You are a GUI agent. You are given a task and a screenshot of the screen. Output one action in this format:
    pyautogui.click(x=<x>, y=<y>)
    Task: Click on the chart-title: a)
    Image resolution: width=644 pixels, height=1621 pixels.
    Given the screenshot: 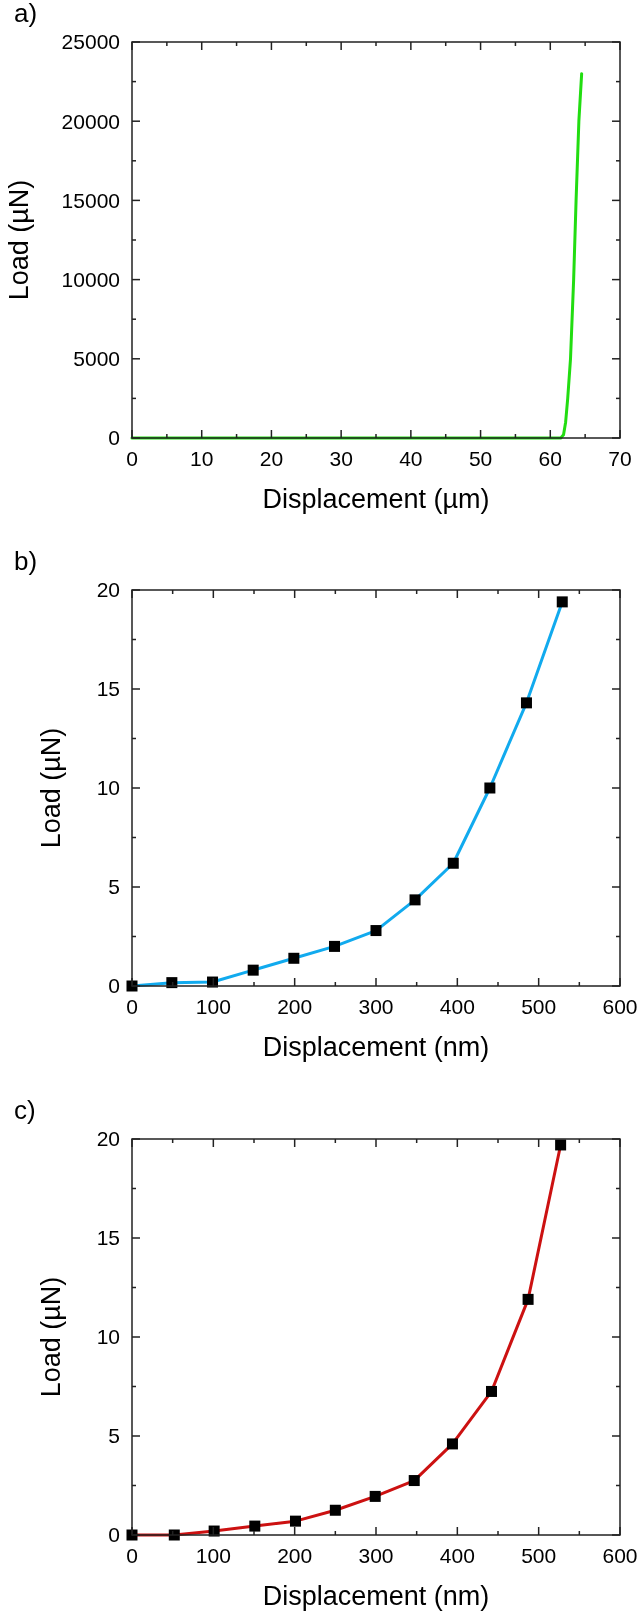 What is the action you would take?
    pyautogui.click(x=26, y=14)
    